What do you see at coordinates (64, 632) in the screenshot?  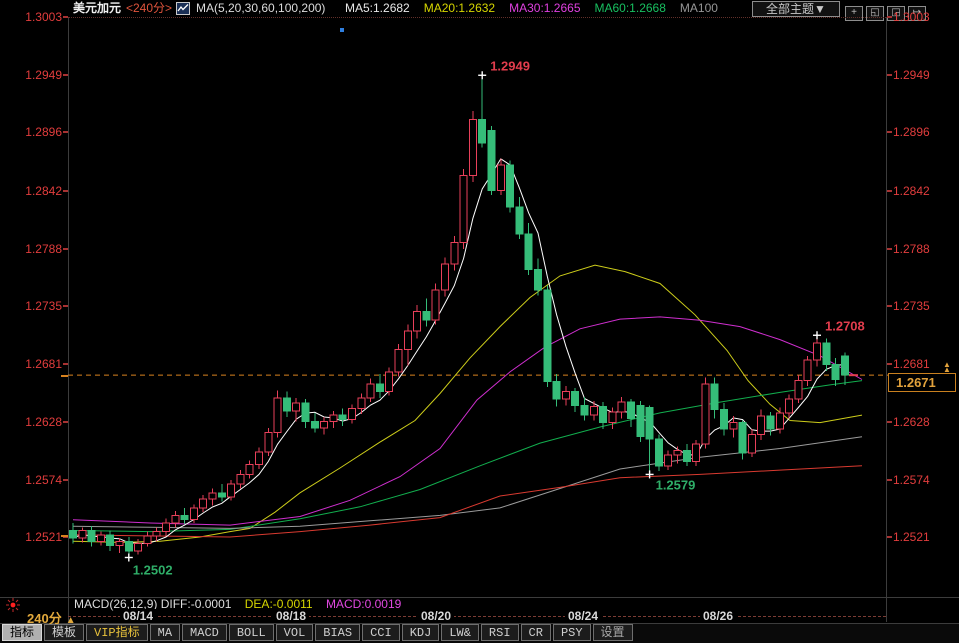 I see `indicator-tab-模板: 模板` at bounding box center [64, 632].